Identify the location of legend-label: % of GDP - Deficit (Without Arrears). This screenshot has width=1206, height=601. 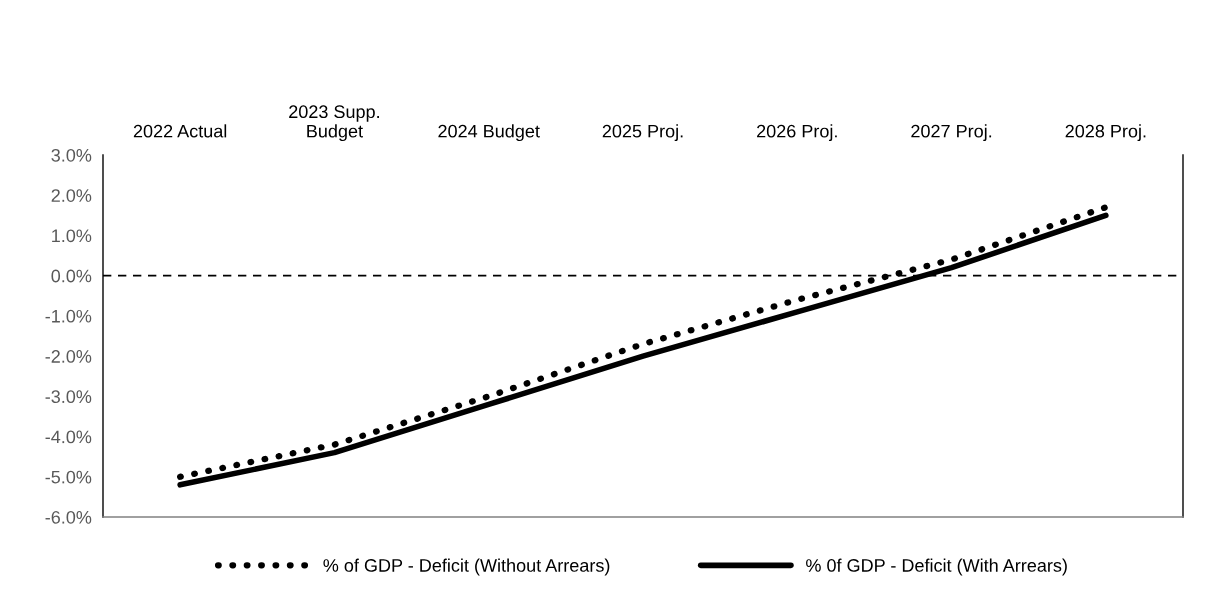
(466, 567).